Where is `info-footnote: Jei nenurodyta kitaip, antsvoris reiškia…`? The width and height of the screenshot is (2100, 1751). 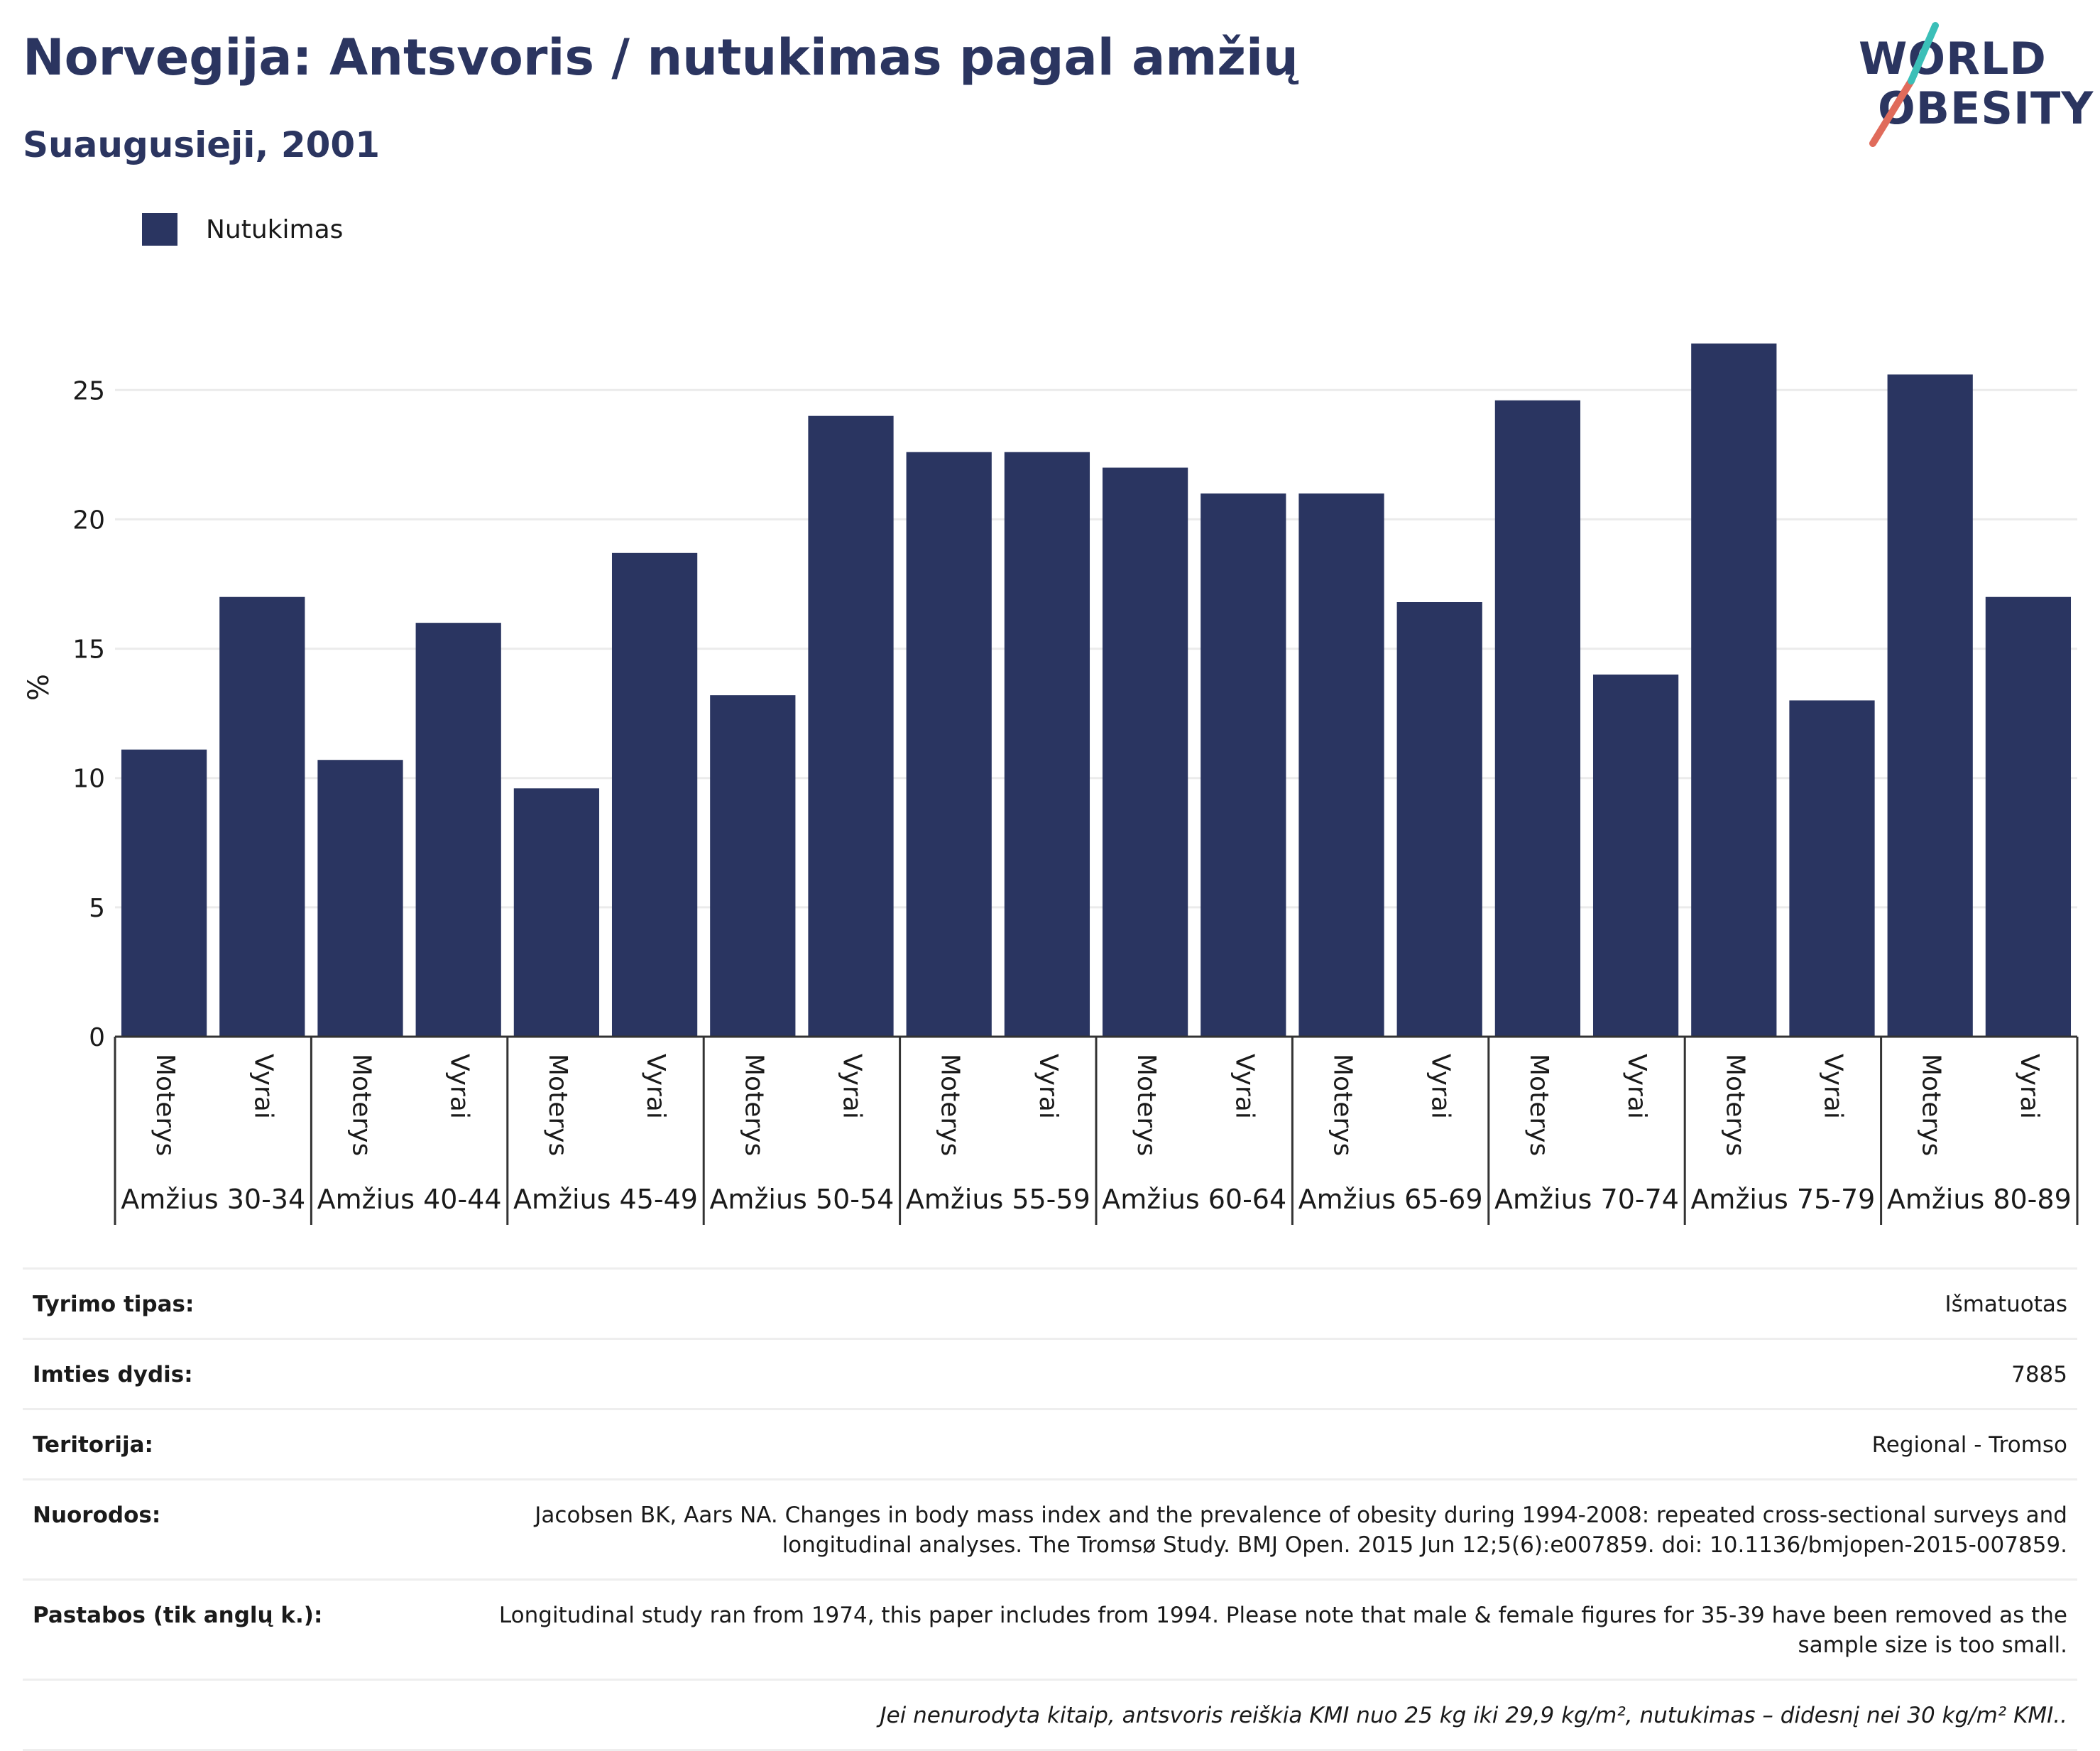 info-footnote: Jei nenurodyta kitaip, antsvoris reiškia… is located at coordinates (1050, 1715).